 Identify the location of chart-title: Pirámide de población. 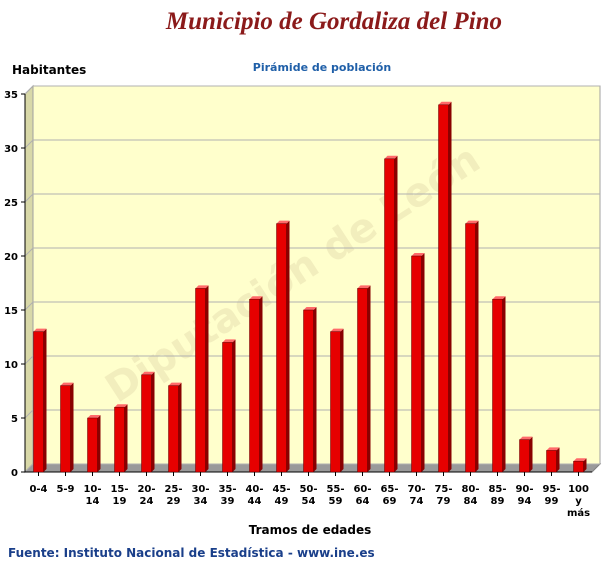
(322, 67).